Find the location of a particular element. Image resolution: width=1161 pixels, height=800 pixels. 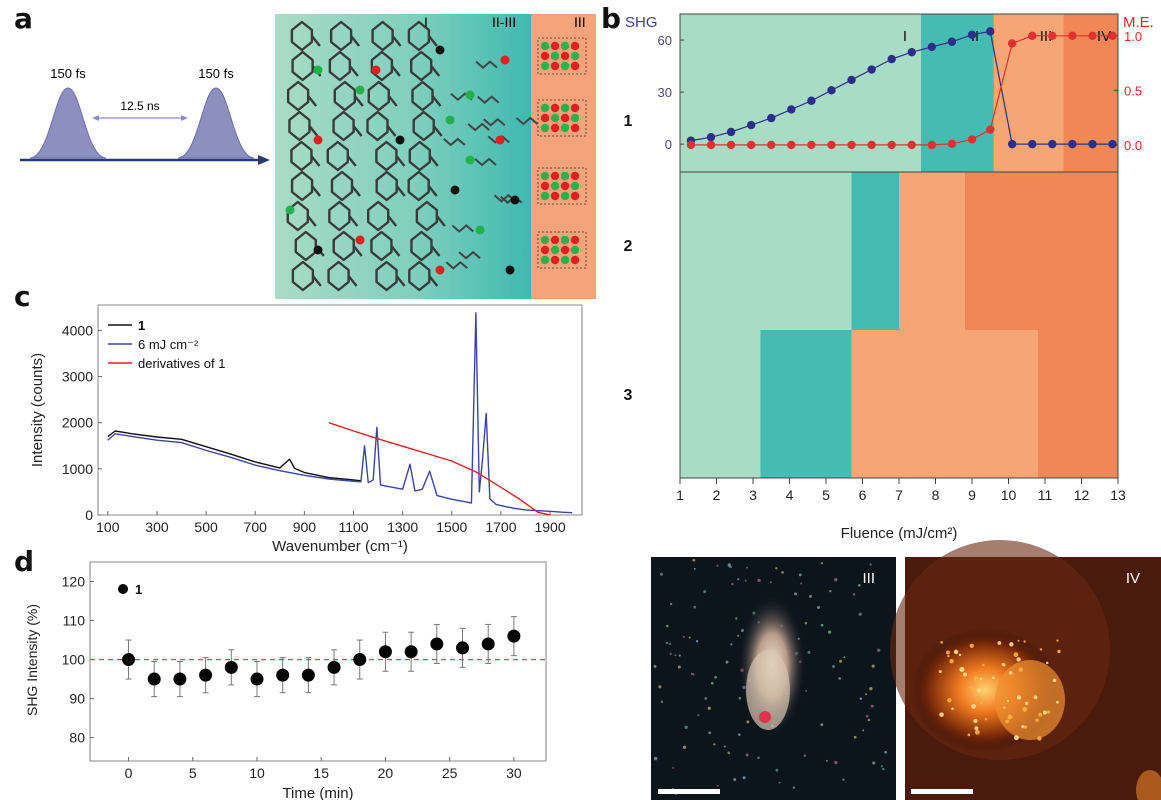

x-tick-label-7: 7 is located at coordinates (899, 495).